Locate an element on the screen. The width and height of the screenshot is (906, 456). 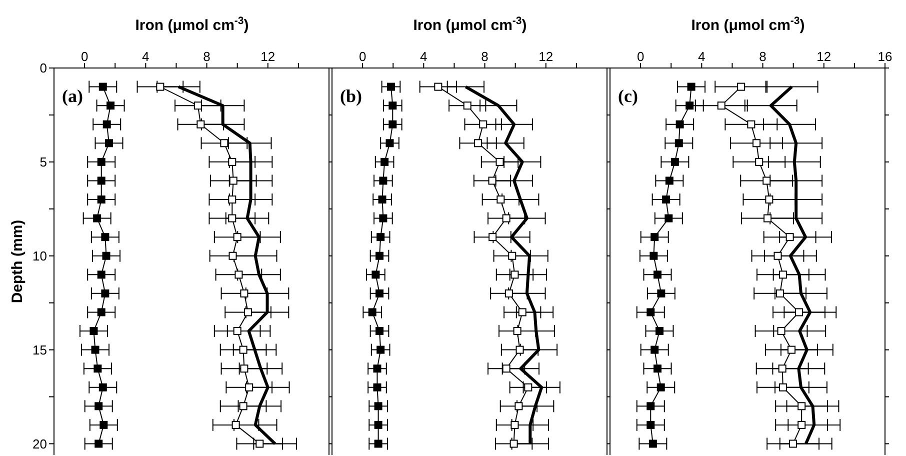
y-axis-title: Depth (mm) is located at coordinates (17, 262).